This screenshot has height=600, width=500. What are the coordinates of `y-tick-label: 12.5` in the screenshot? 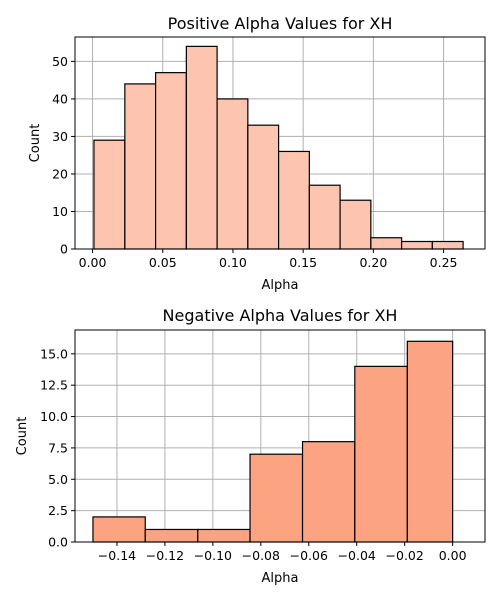 It's located at (54, 385).